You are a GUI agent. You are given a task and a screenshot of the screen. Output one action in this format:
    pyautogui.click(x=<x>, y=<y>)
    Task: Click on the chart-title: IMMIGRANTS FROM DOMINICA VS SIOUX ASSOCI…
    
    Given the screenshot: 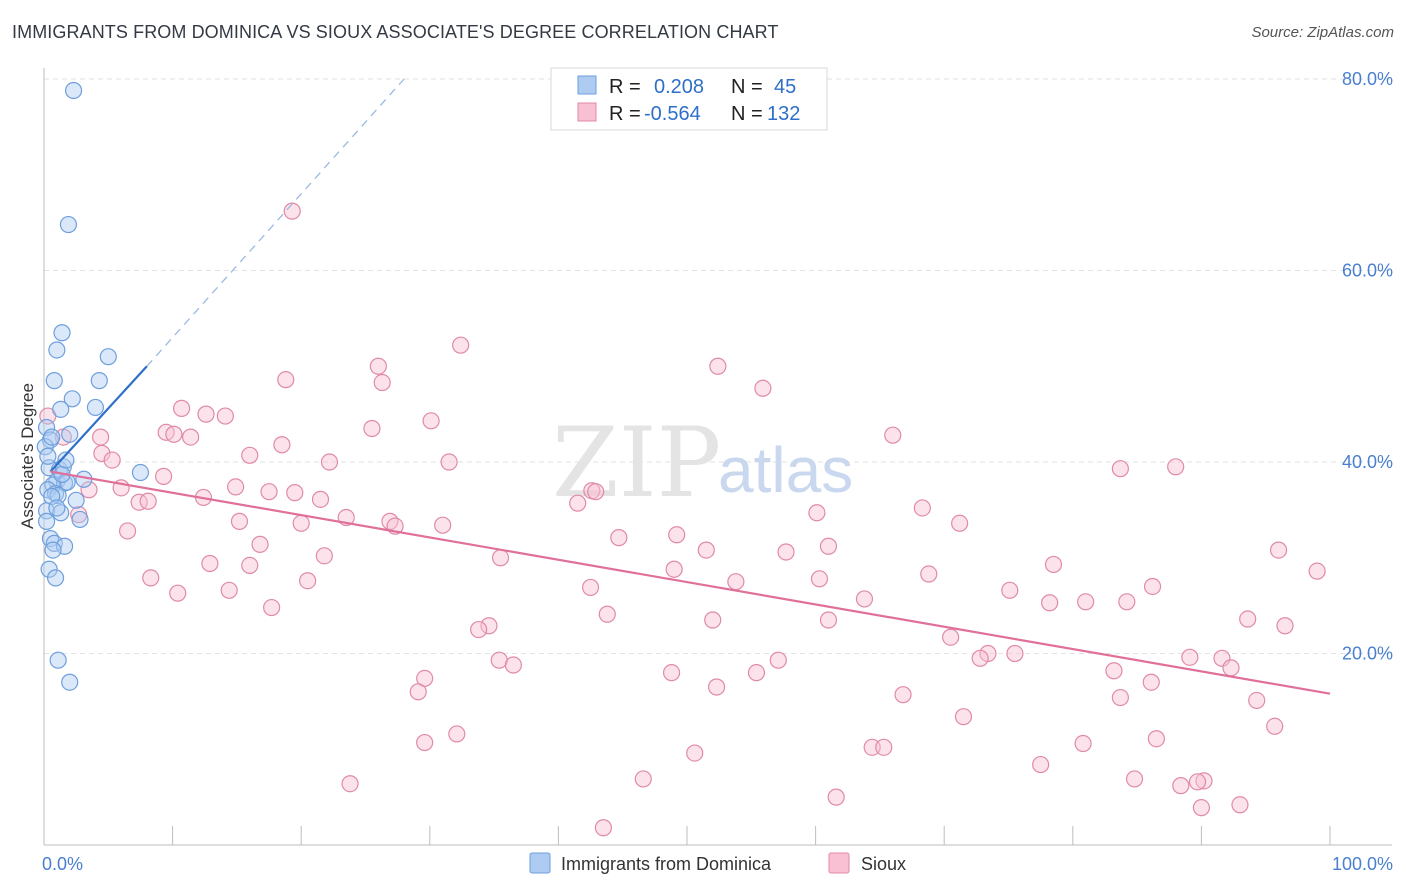 What is the action you would take?
    pyautogui.click(x=395, y=32)
    